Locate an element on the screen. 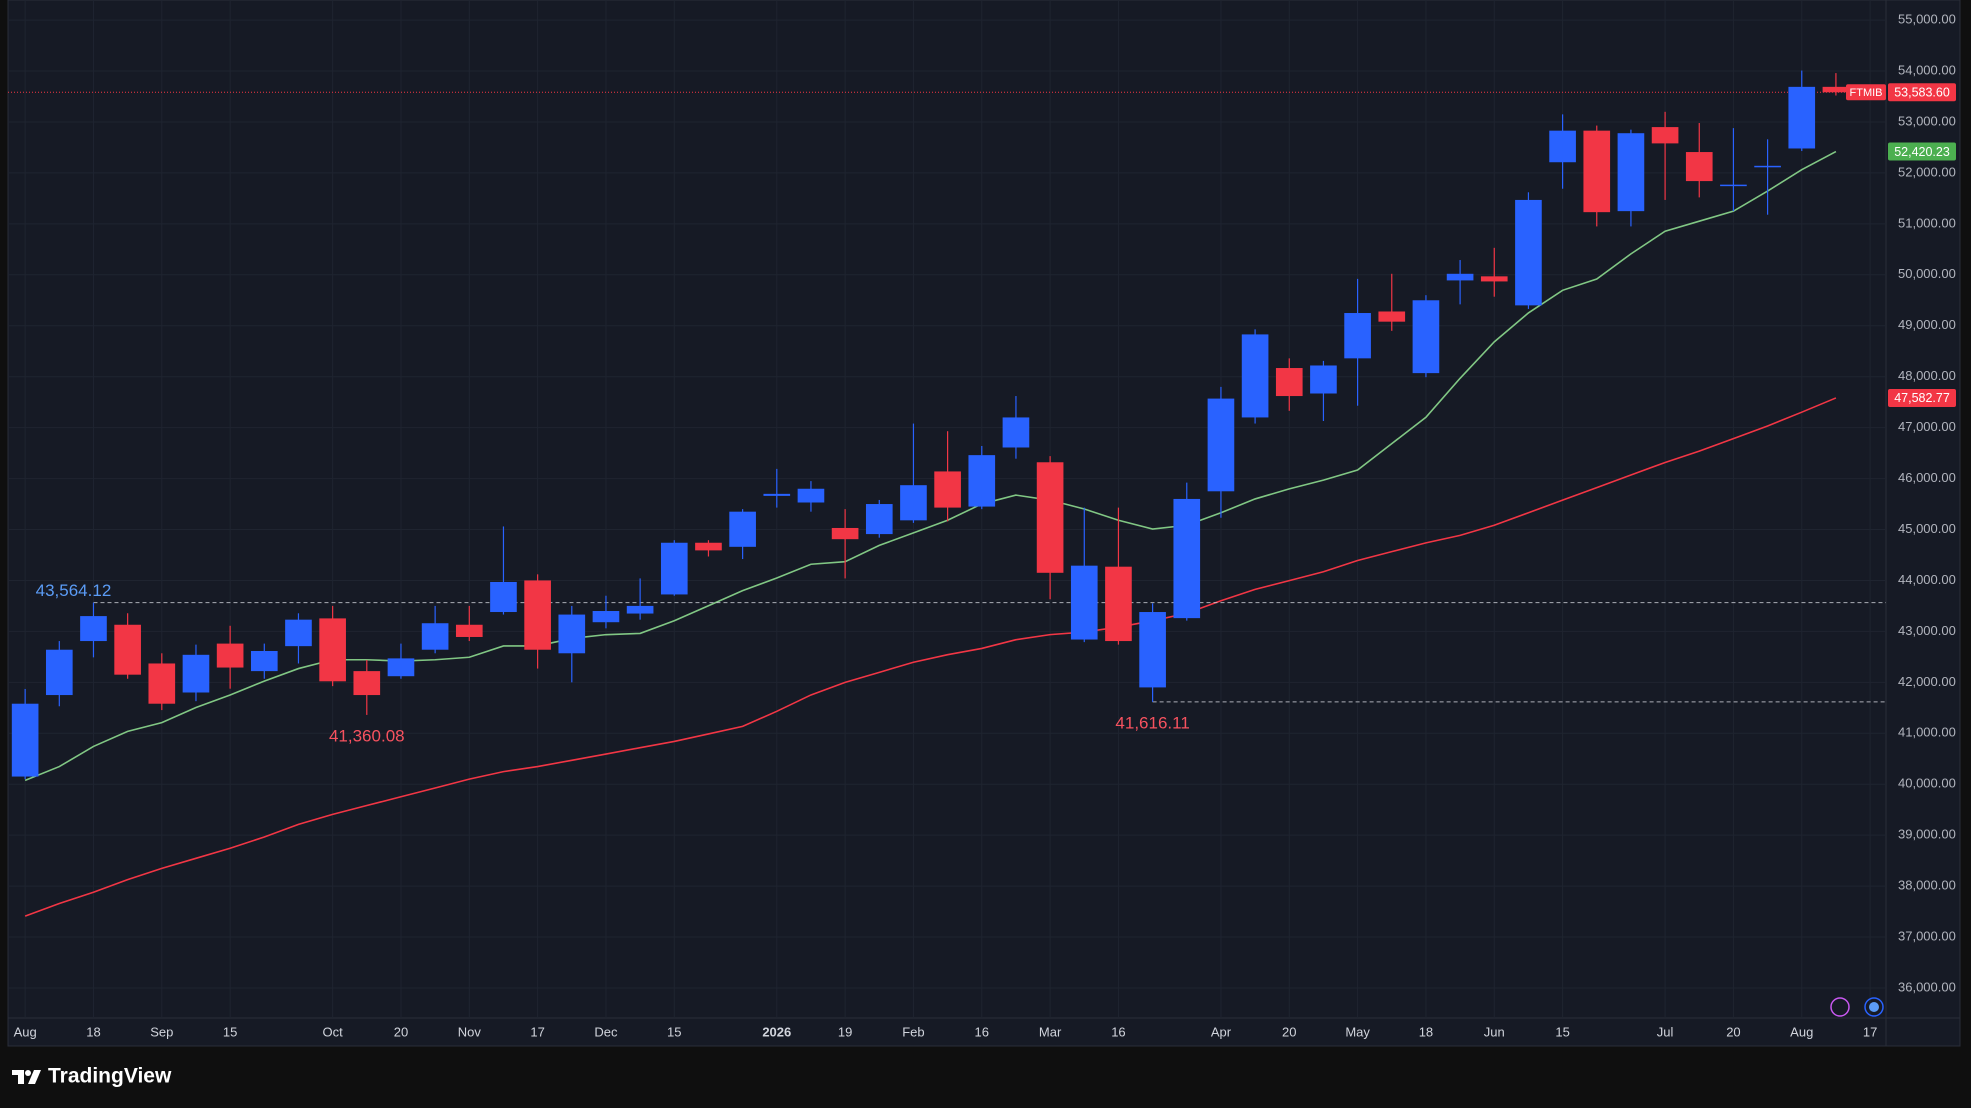  x-tick-label: Jun is located at coordinates (1494, 1031).